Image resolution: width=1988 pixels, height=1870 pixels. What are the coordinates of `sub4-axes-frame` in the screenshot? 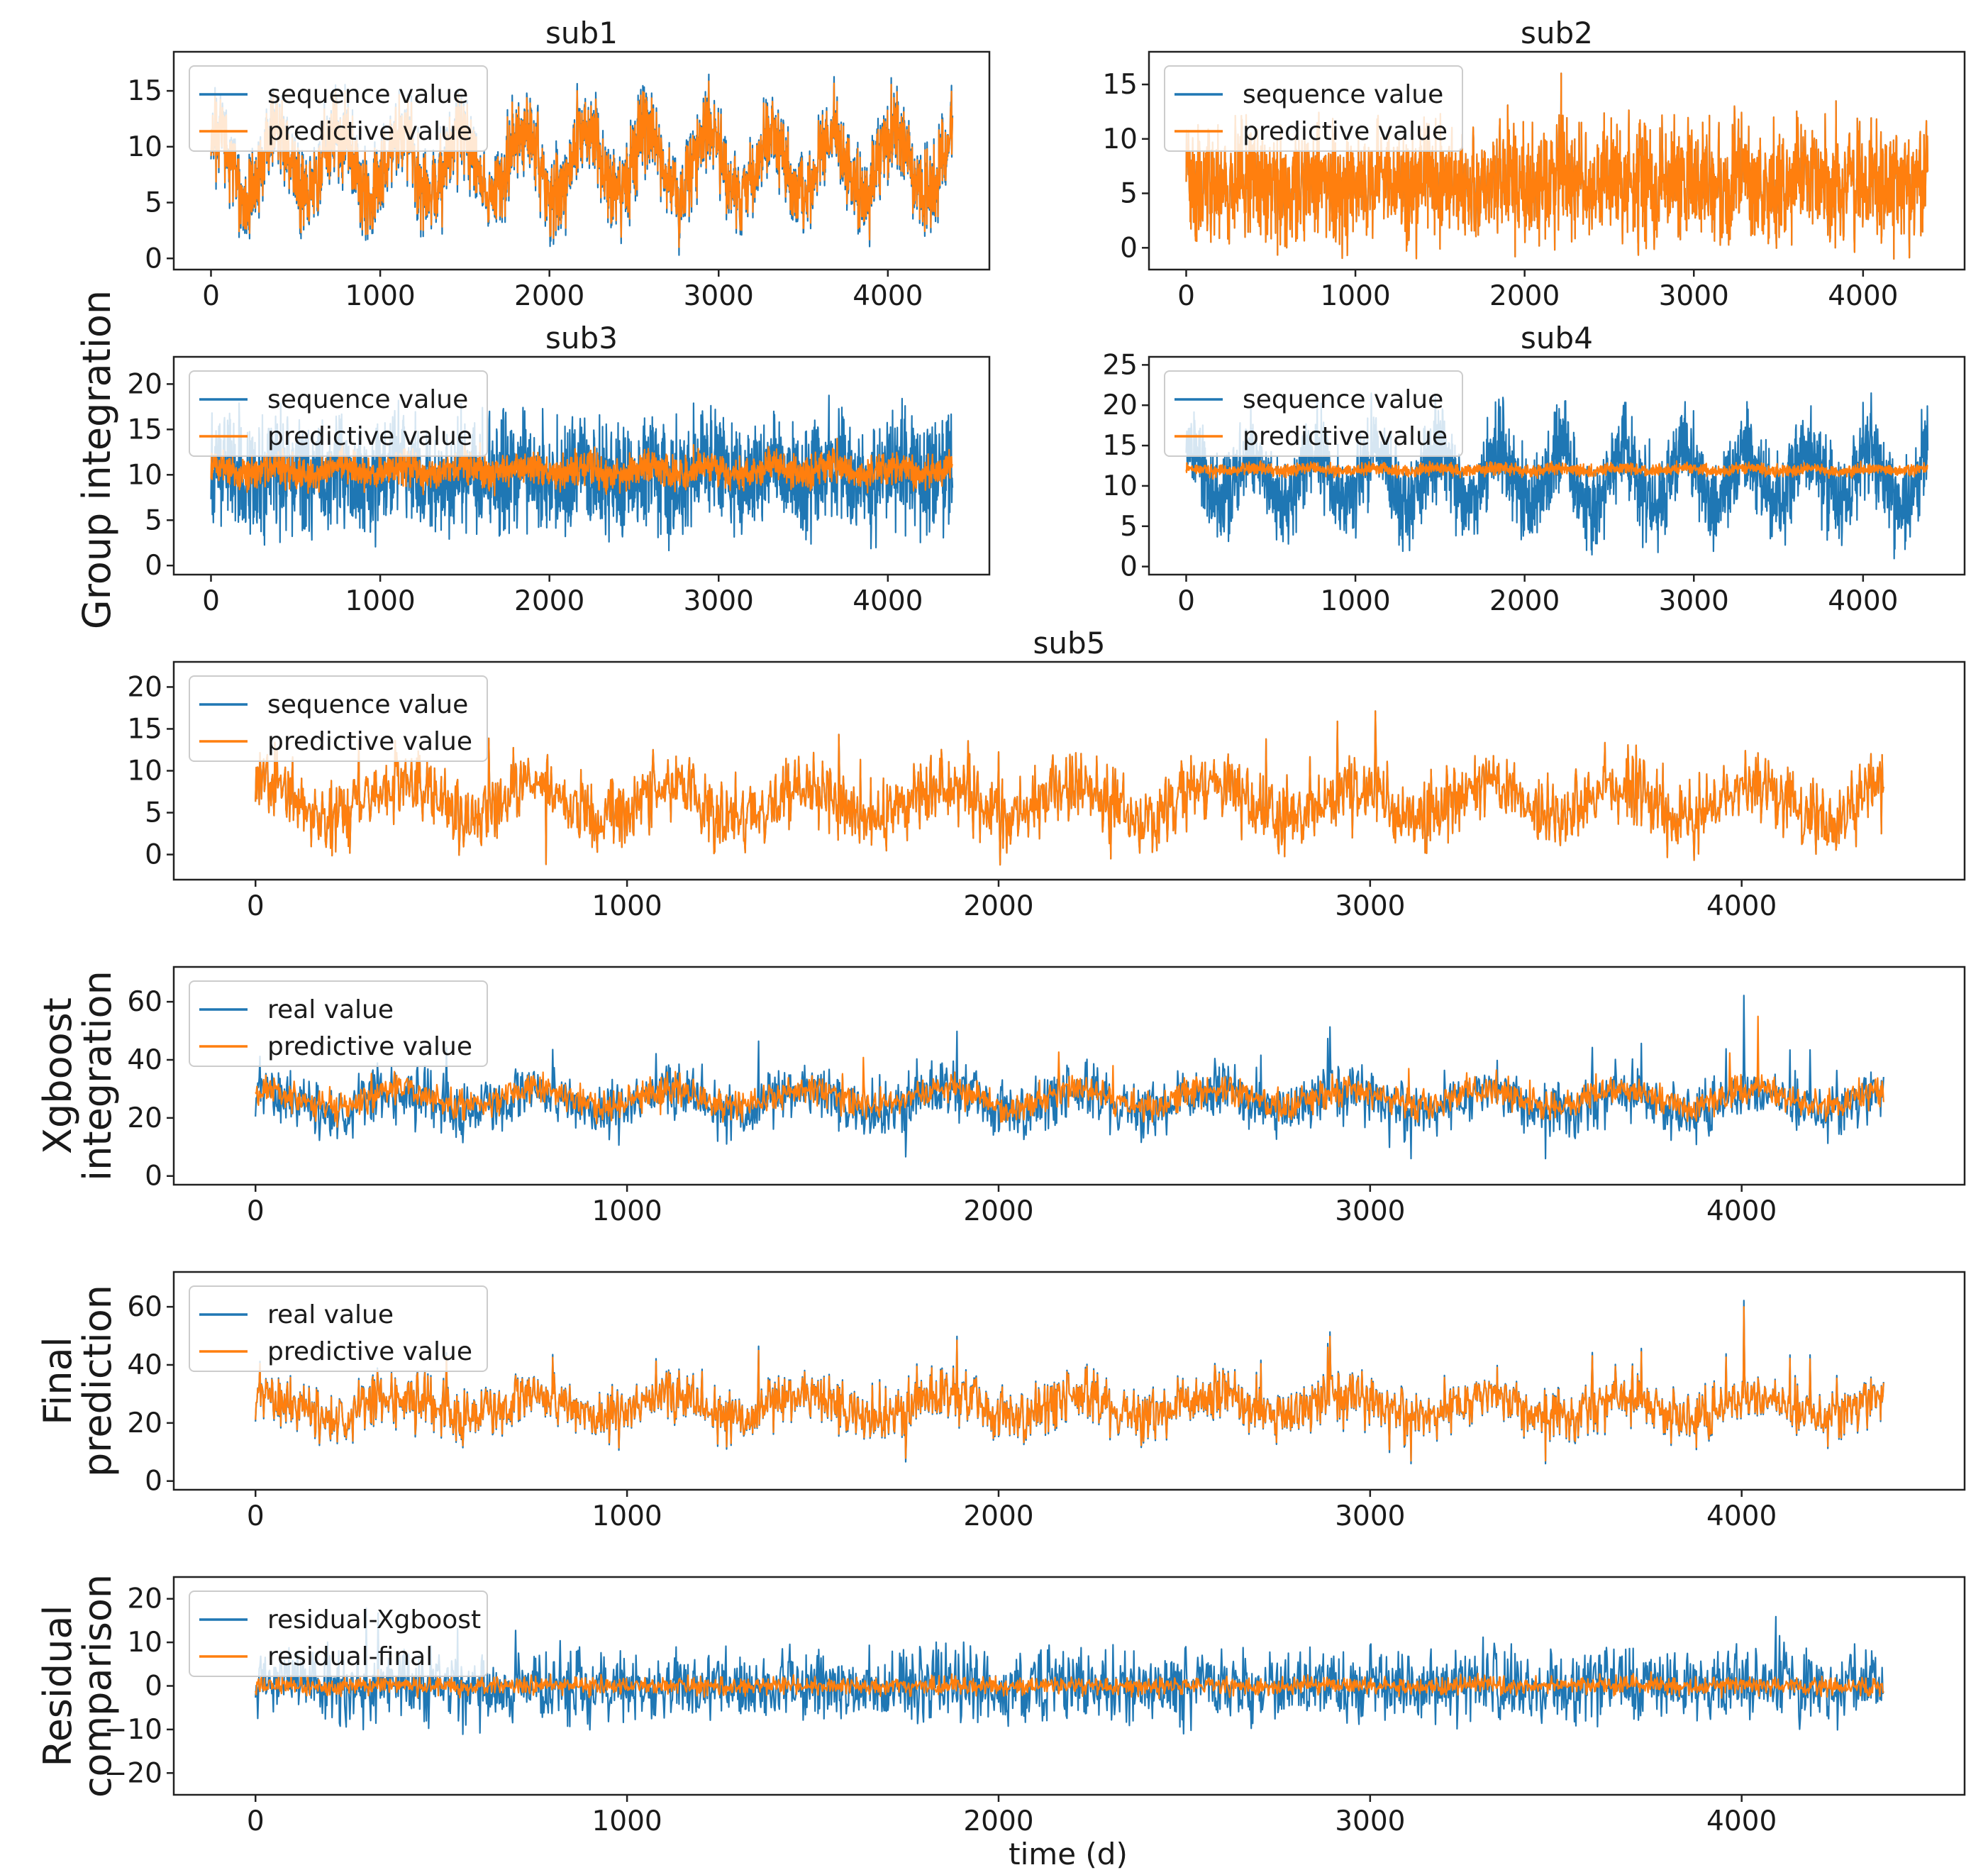 It's located at (1557, 466).